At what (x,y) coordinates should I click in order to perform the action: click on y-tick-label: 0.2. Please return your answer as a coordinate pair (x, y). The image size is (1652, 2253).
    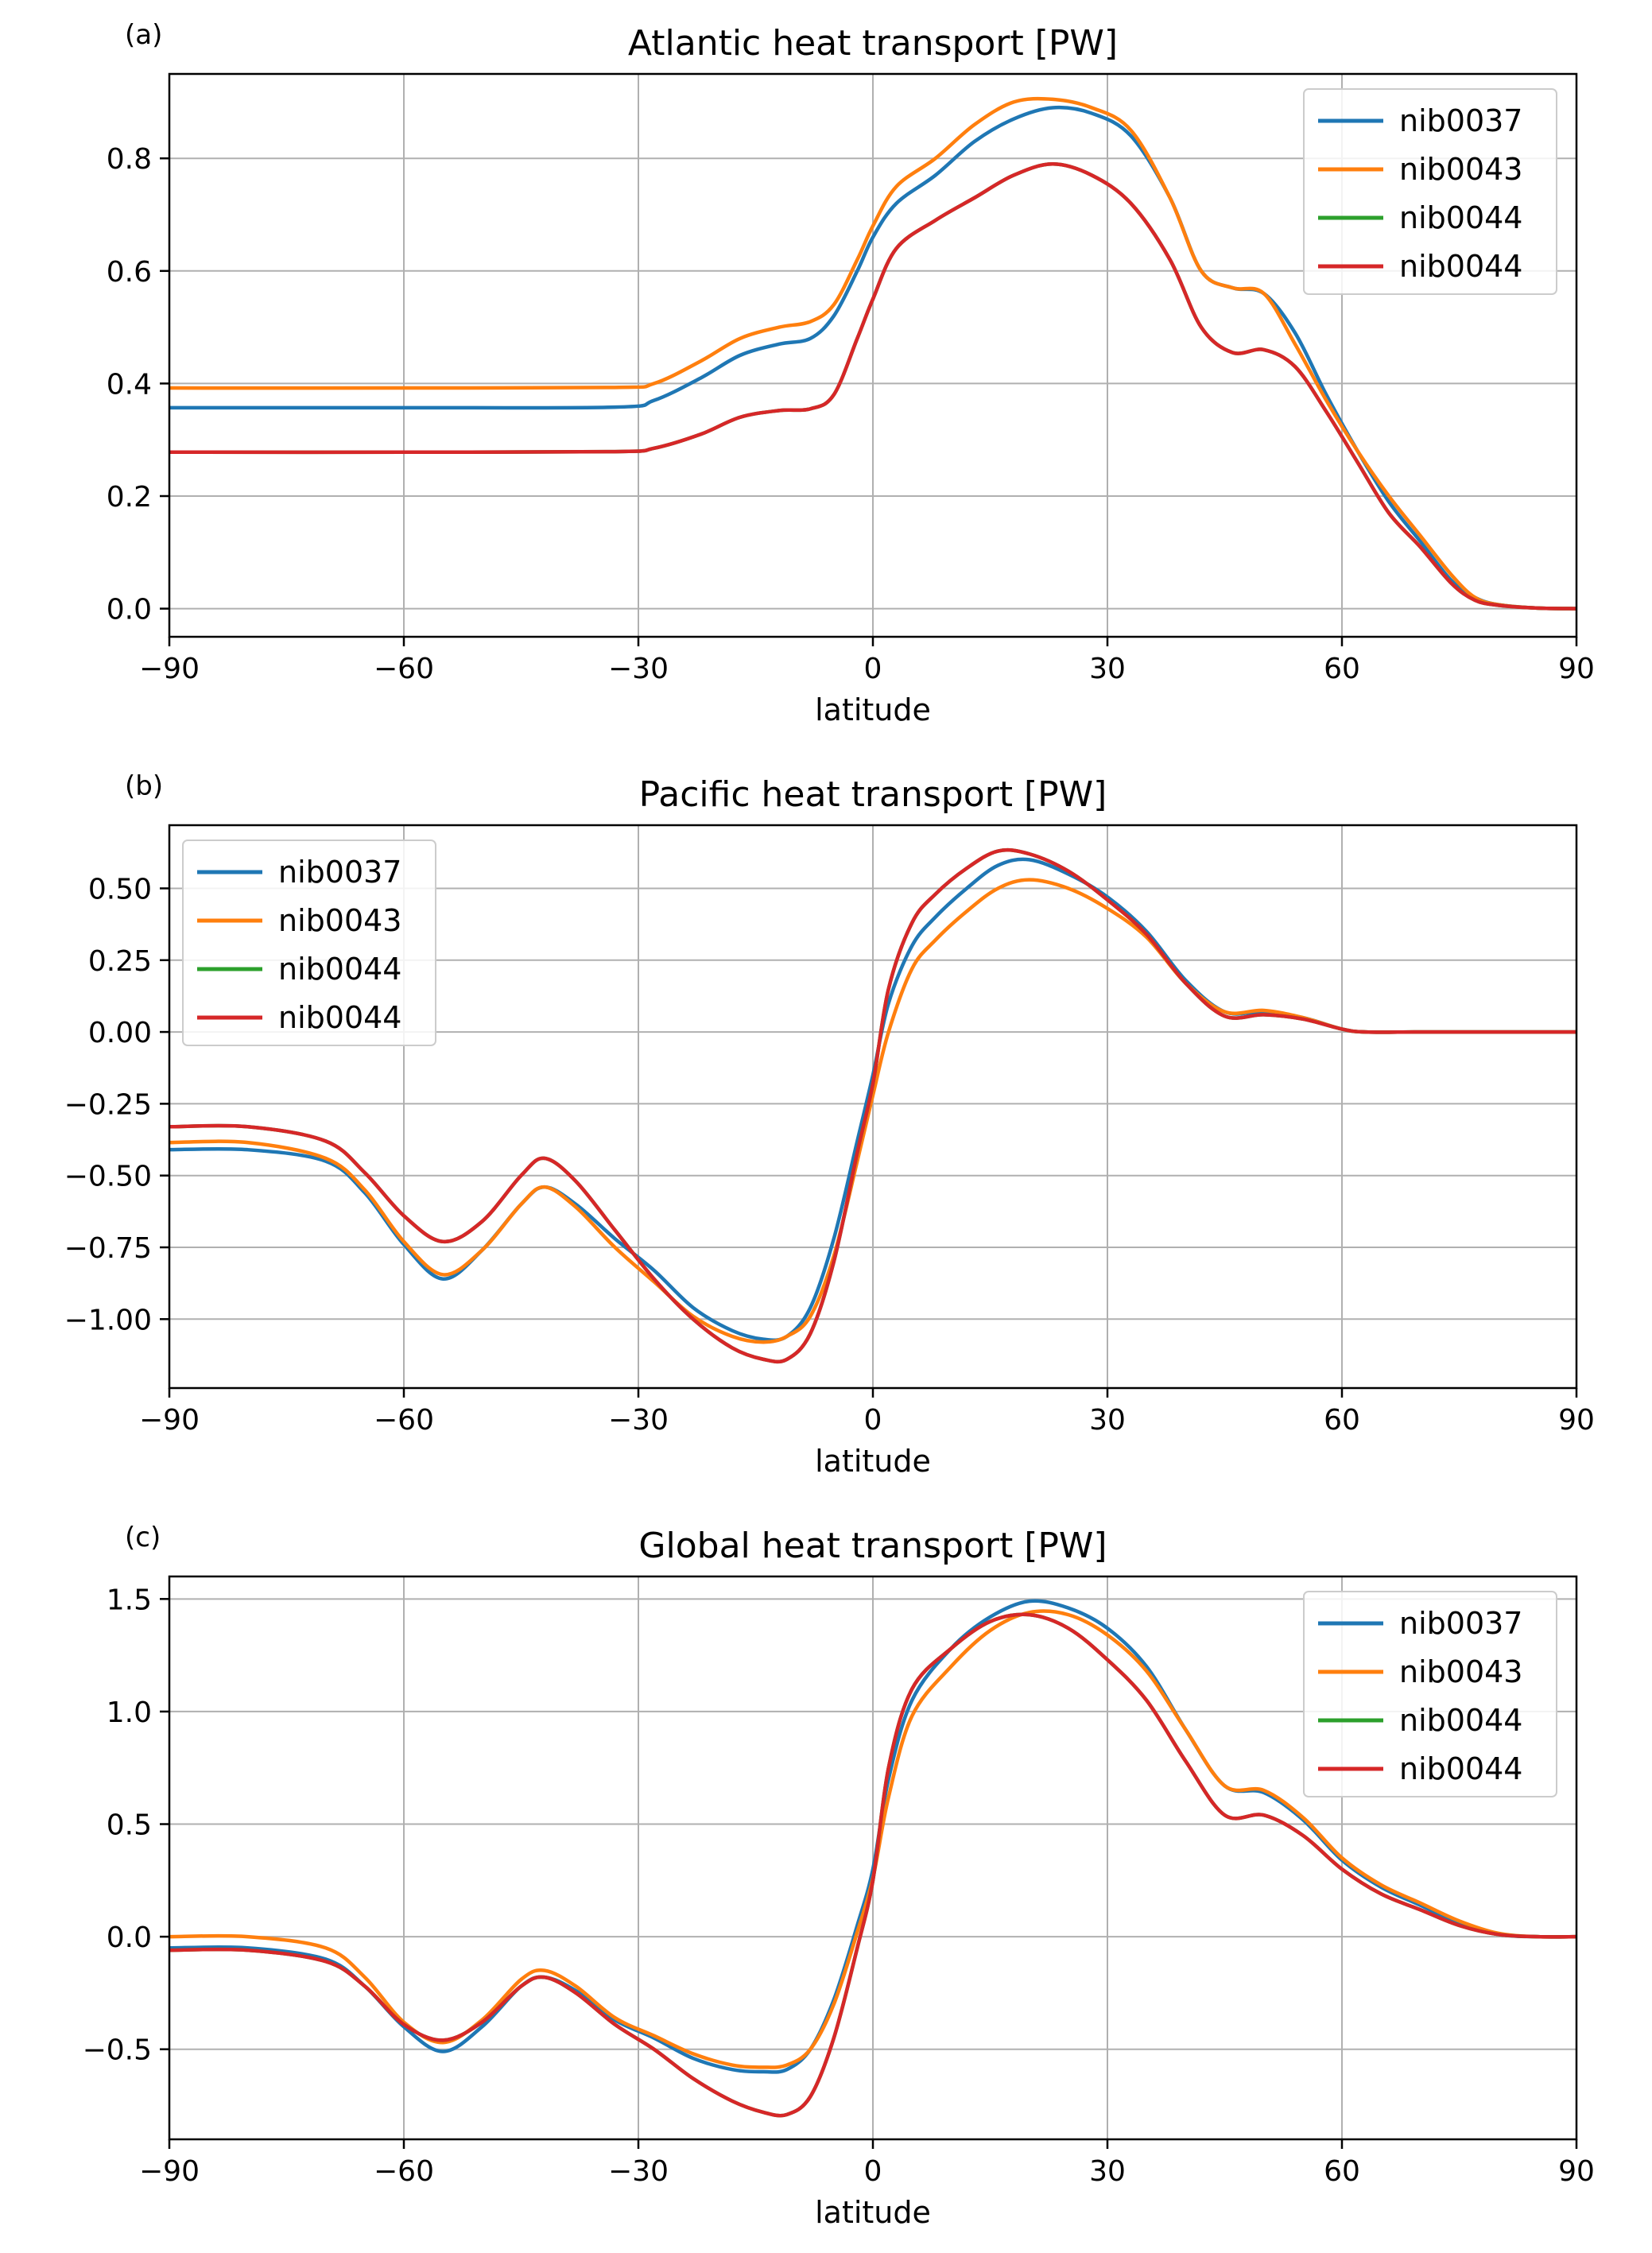
    Looking at the image, I should click on (129, 498).